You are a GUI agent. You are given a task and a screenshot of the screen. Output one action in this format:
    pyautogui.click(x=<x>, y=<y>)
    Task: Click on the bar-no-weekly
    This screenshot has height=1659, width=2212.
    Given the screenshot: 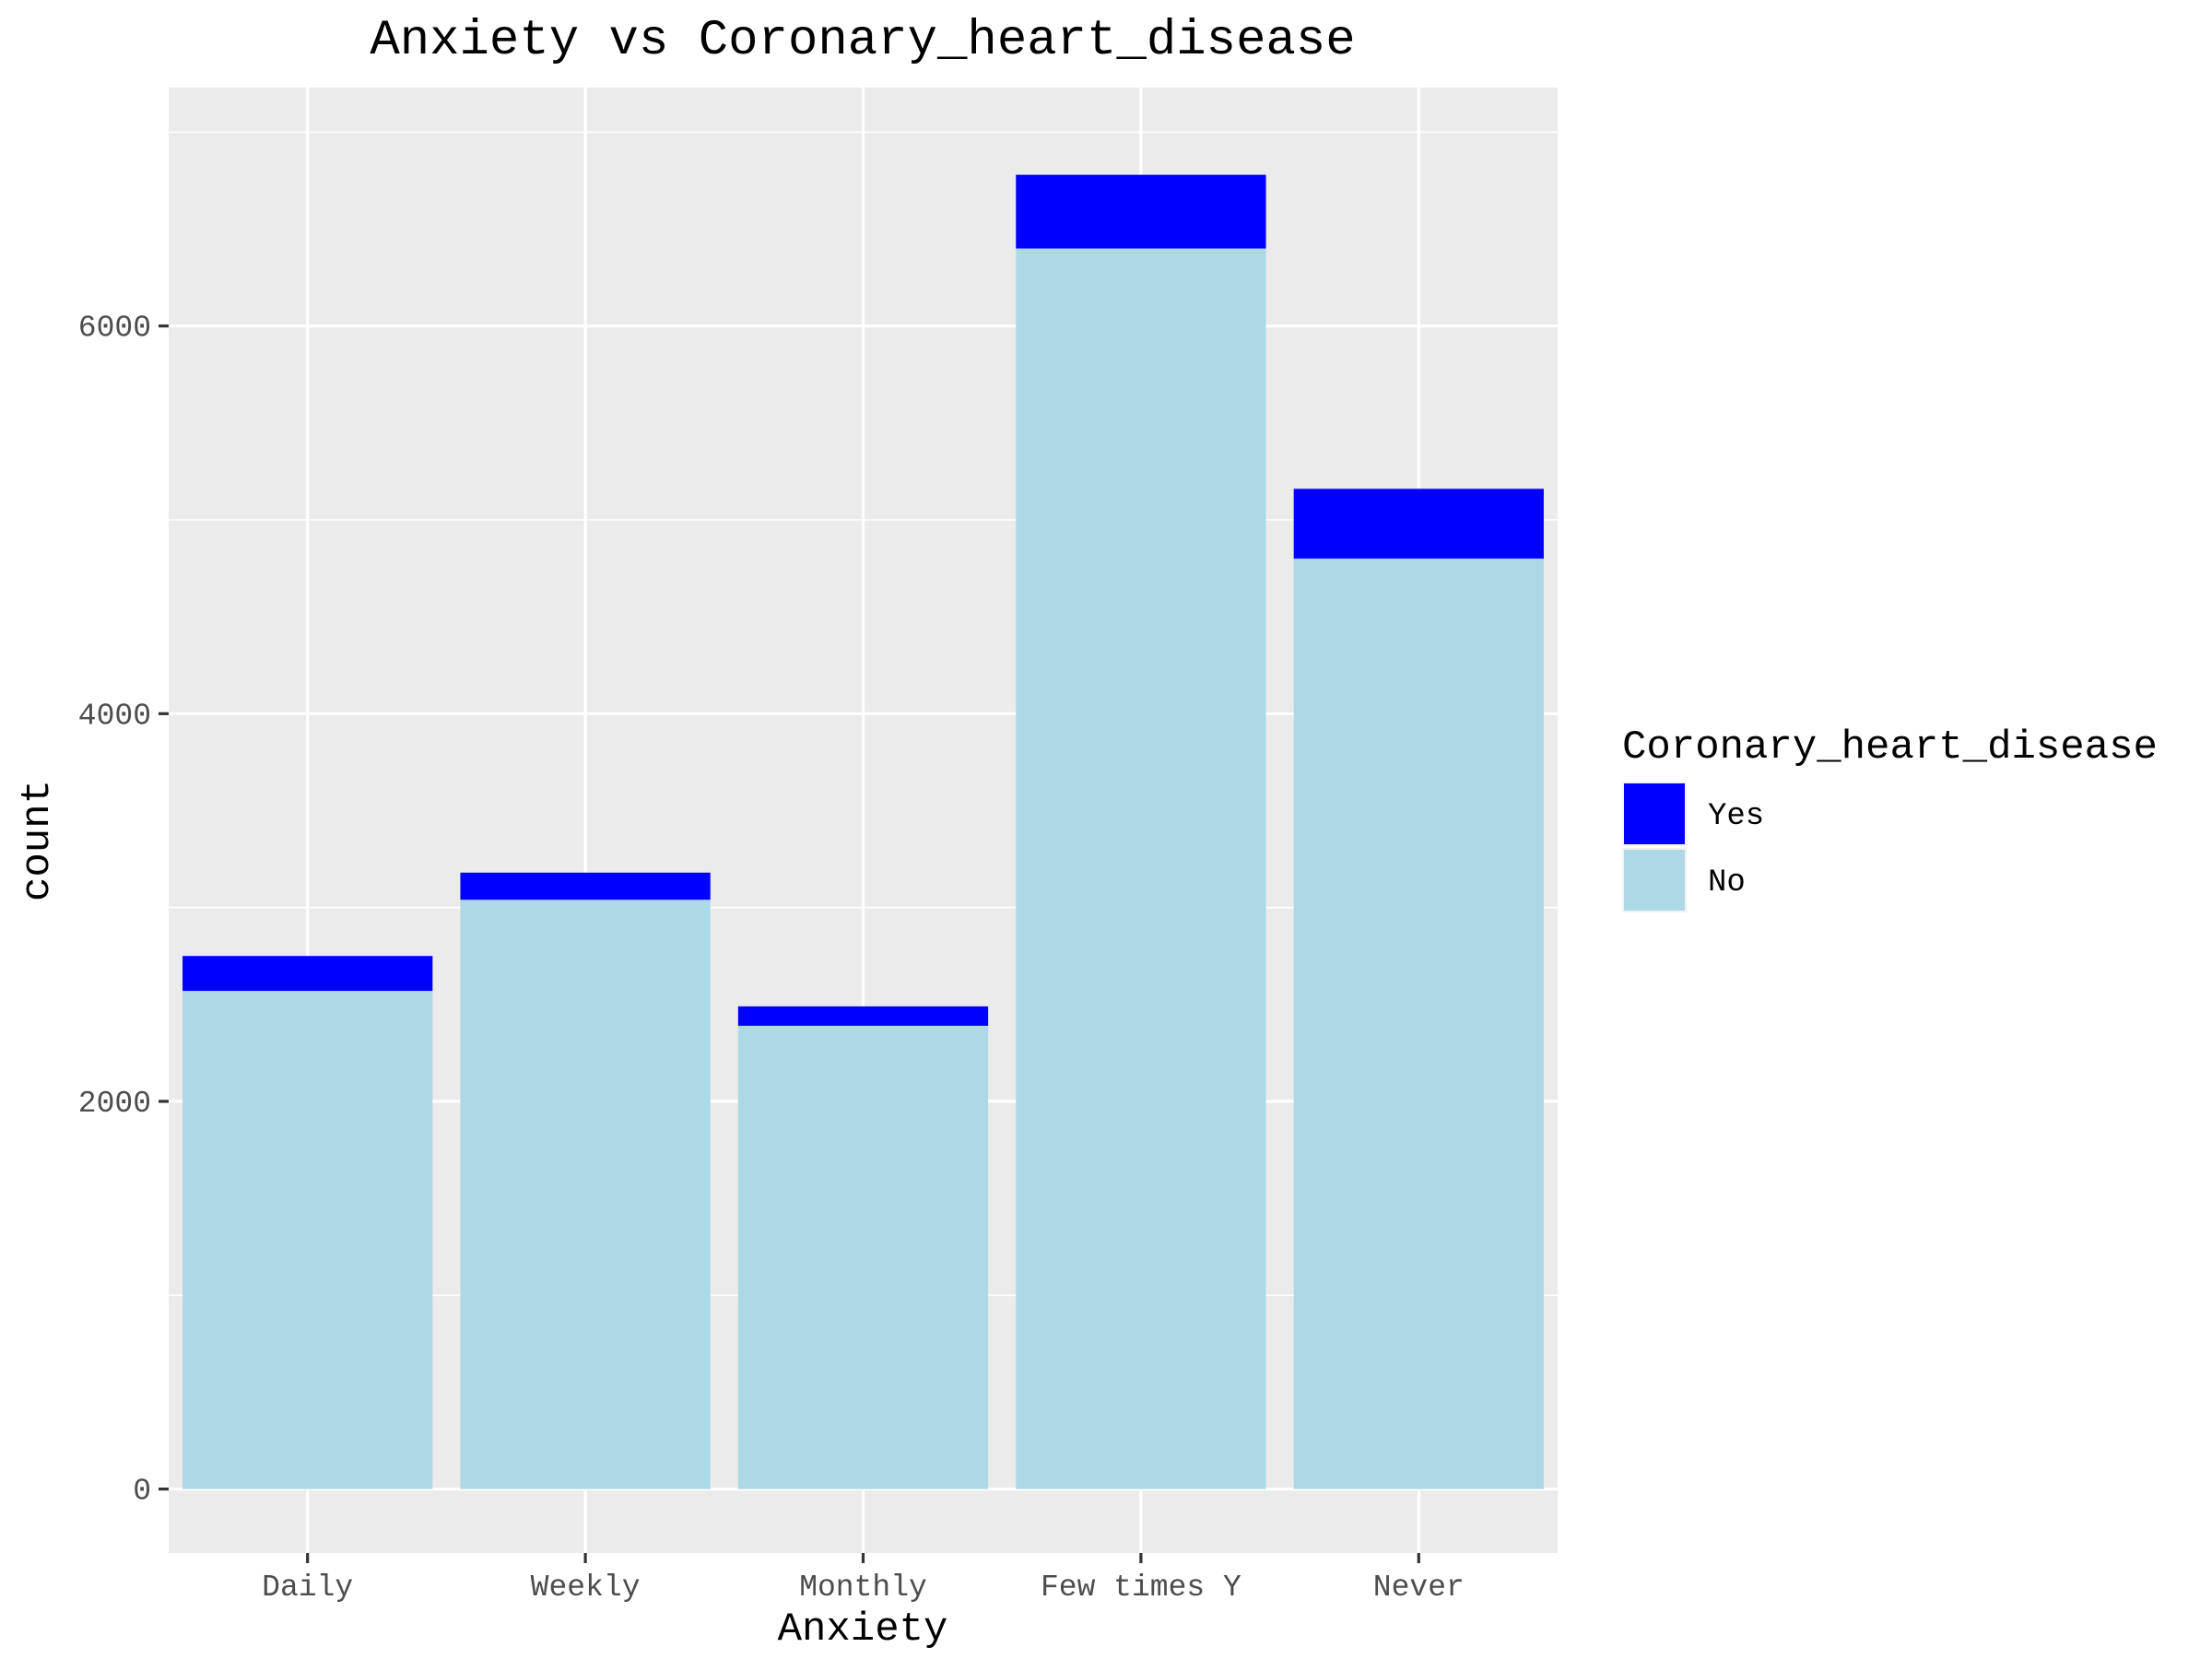 What is the action you would take?
    pyautogui.click(x=585, y=1194)
    